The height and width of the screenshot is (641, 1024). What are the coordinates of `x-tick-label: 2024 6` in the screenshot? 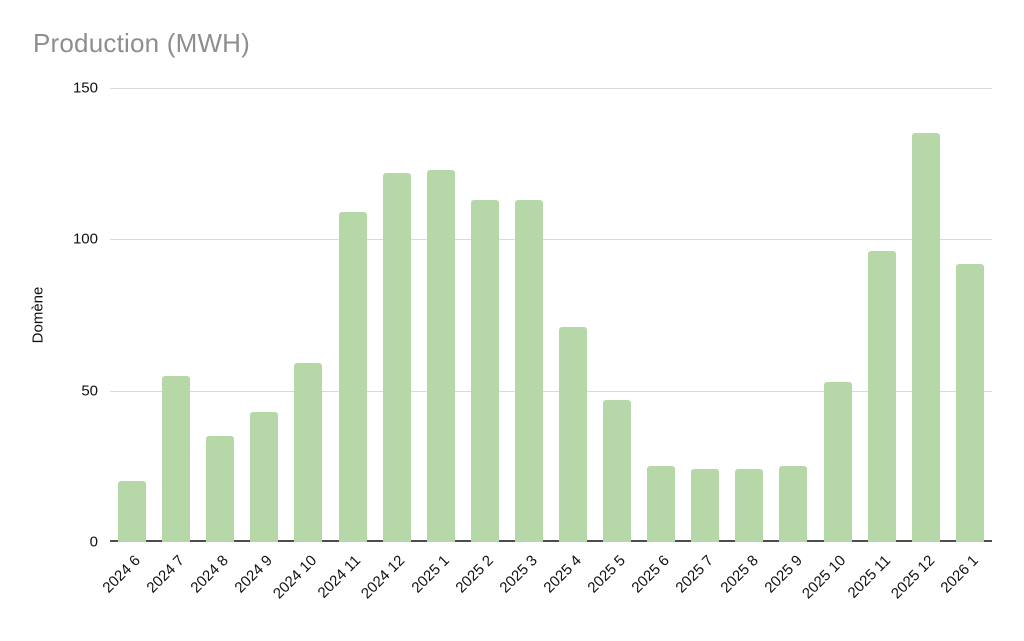 It's located at (122, 574).